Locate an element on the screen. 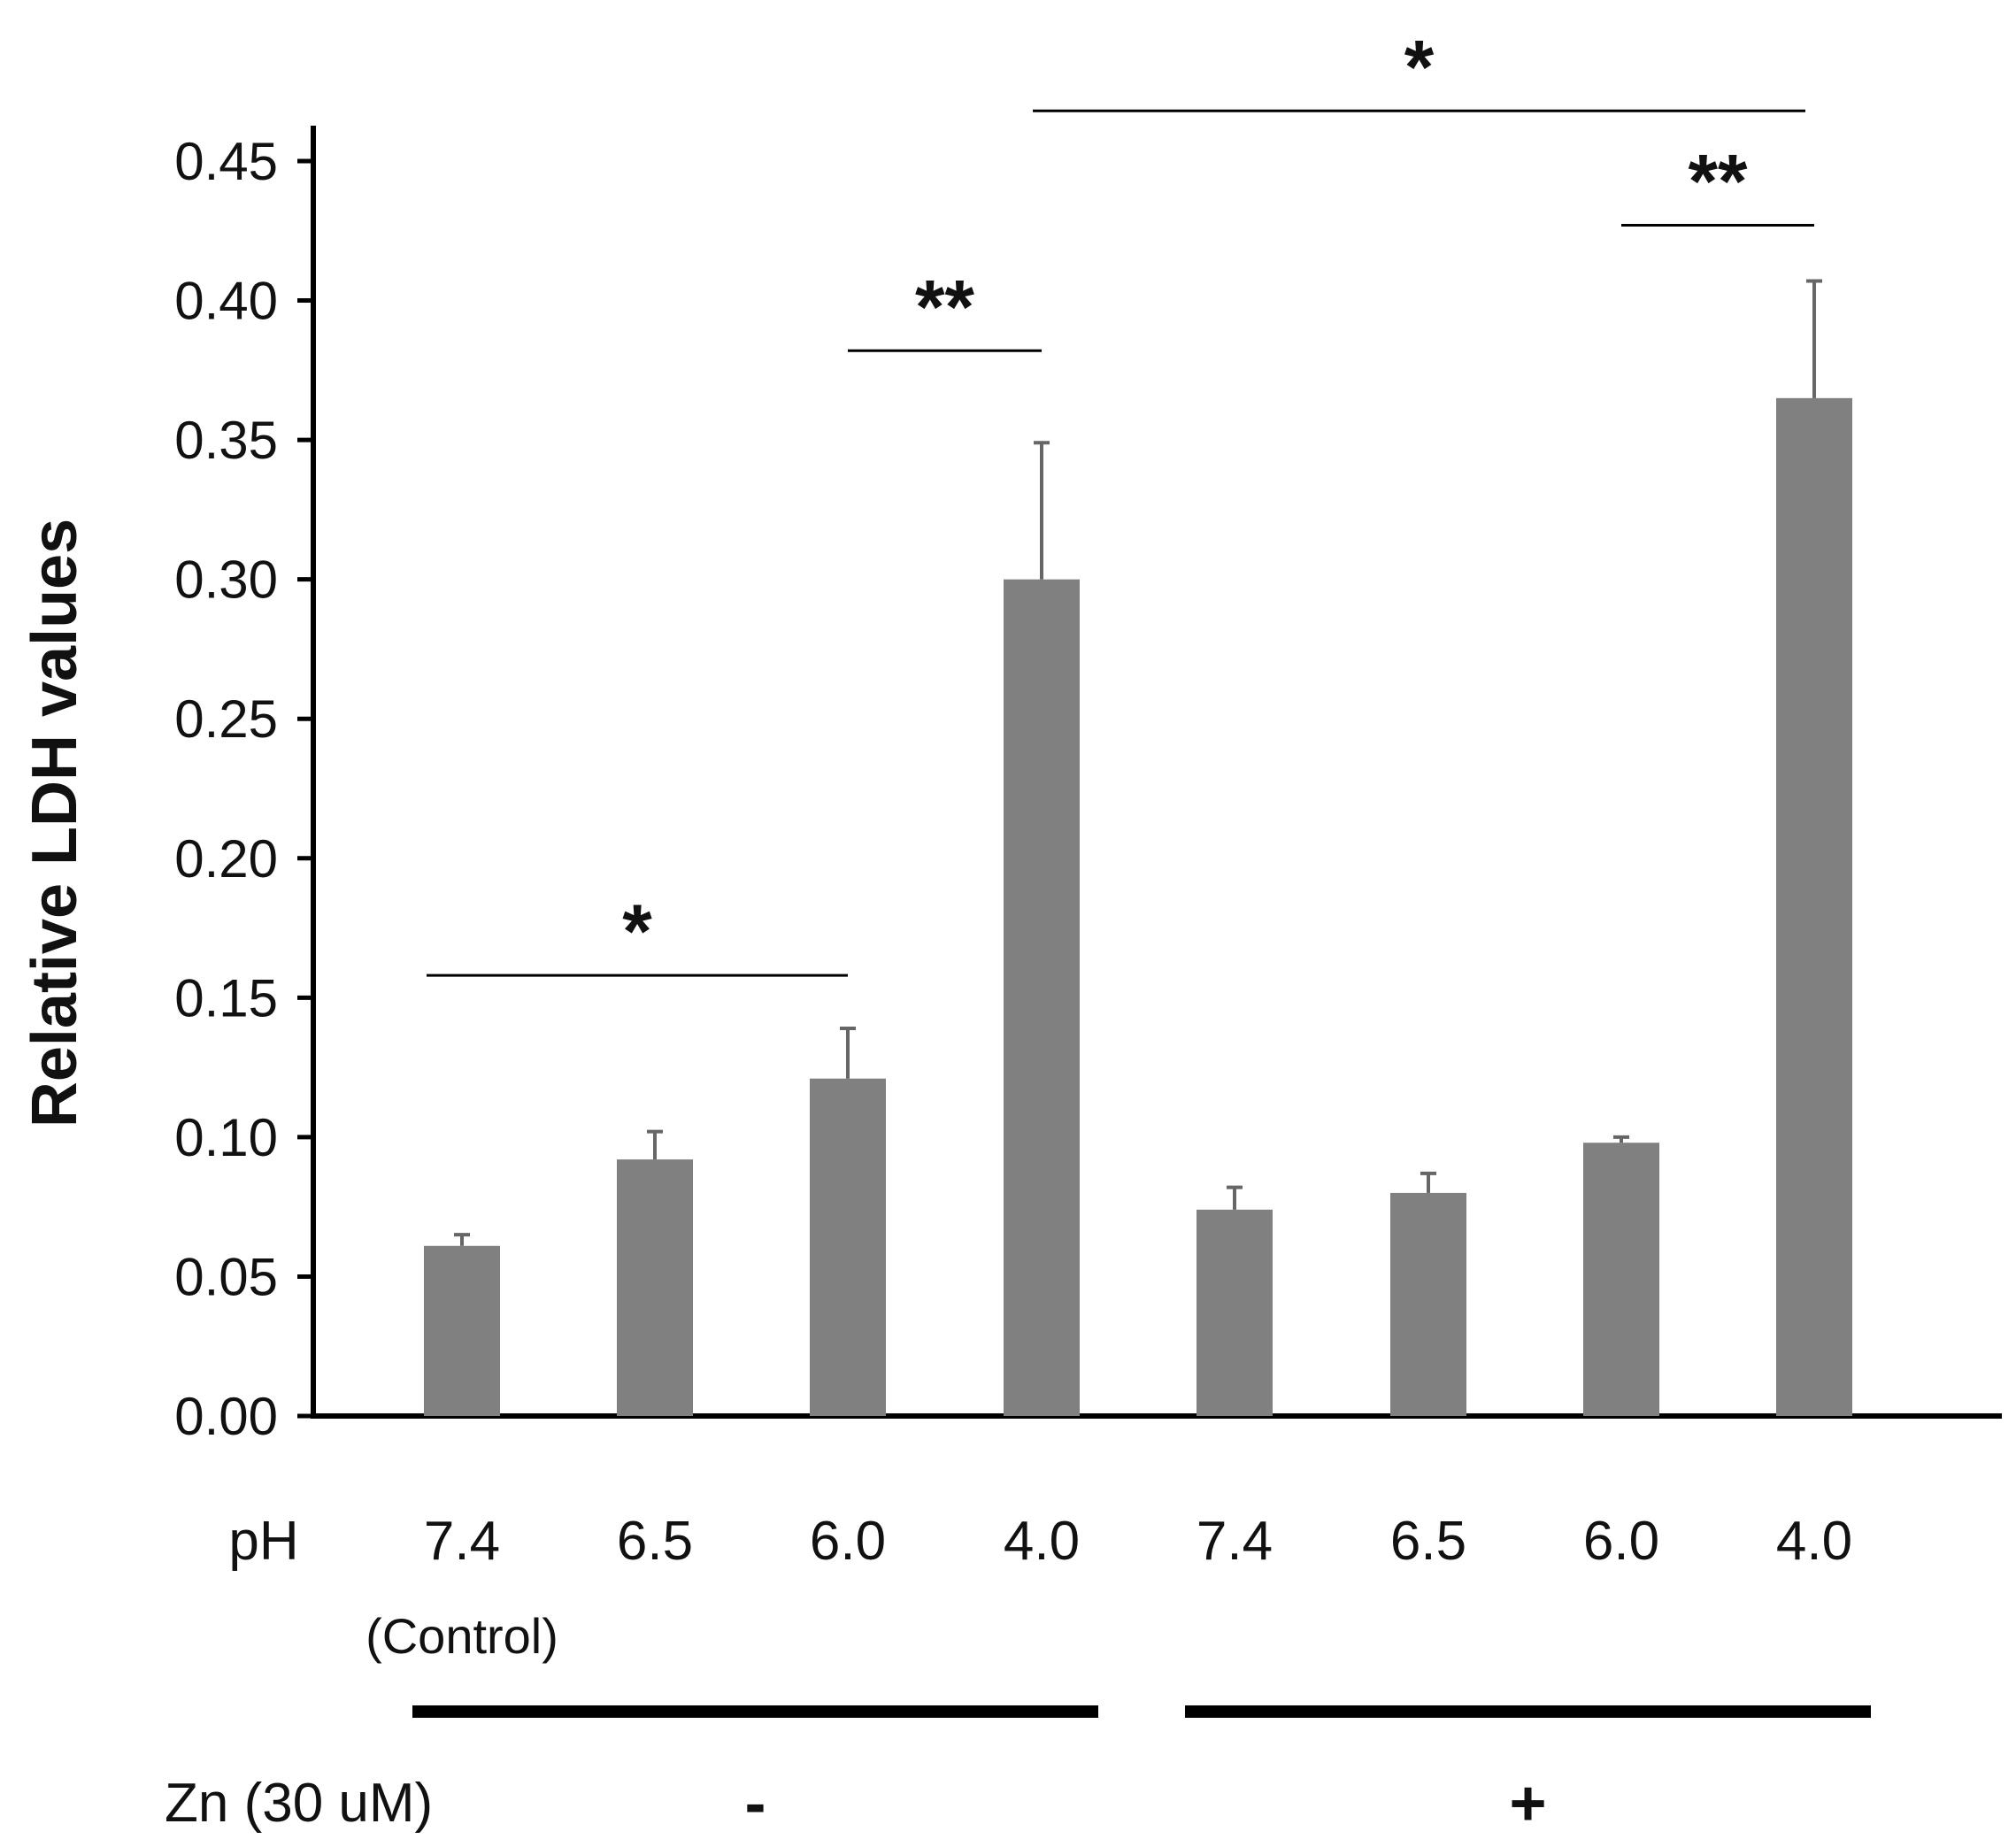  y-tick-label: 0.45 is located at coordinates (226, 161).